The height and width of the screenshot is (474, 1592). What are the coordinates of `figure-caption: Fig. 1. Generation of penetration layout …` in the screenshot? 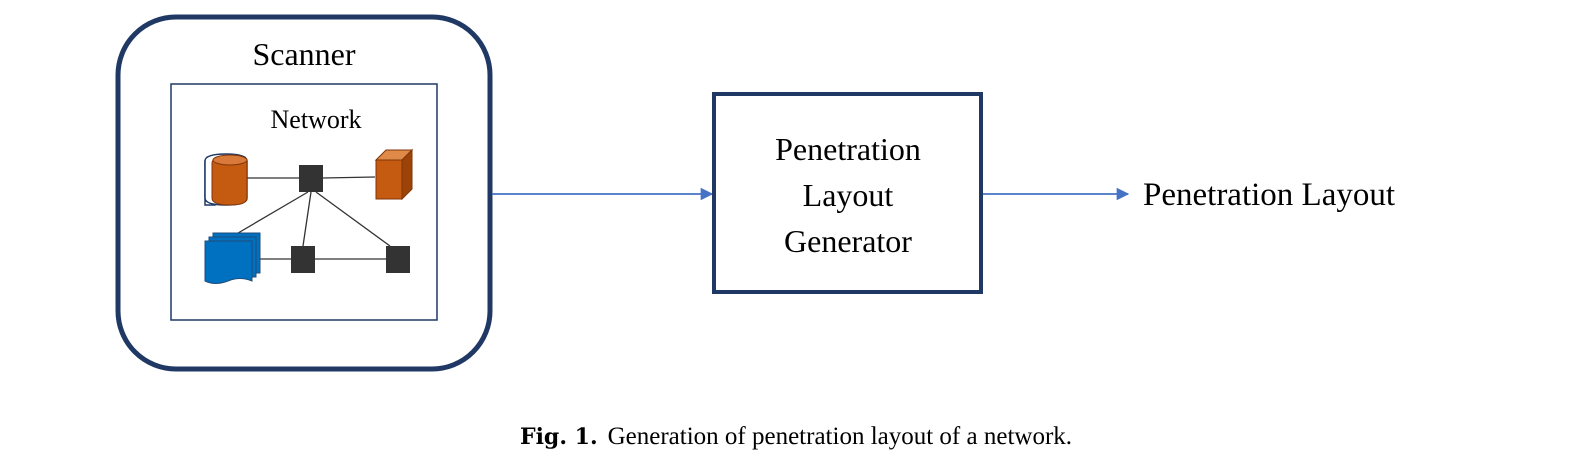 It's located at (796, 437).